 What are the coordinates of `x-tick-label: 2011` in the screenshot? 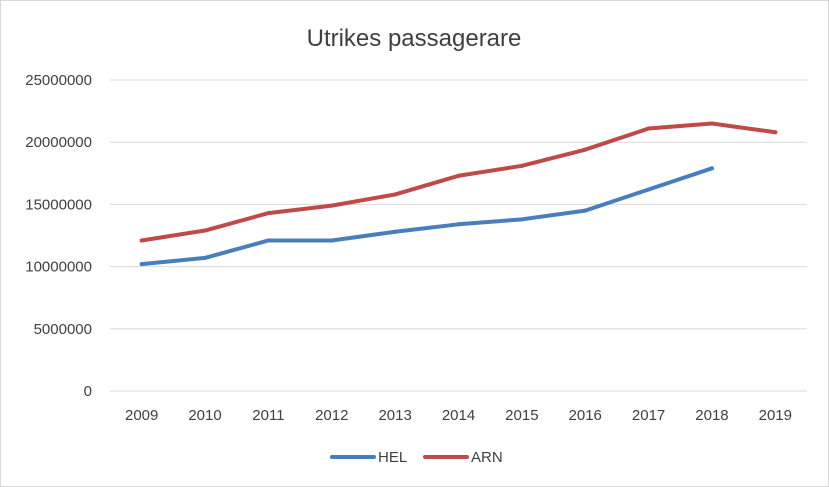 It's located at (268, 415).